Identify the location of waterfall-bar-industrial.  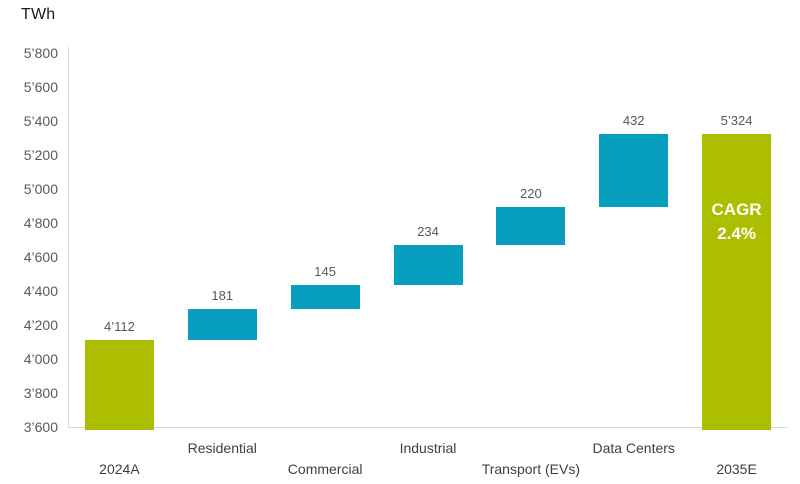
(428, 264).